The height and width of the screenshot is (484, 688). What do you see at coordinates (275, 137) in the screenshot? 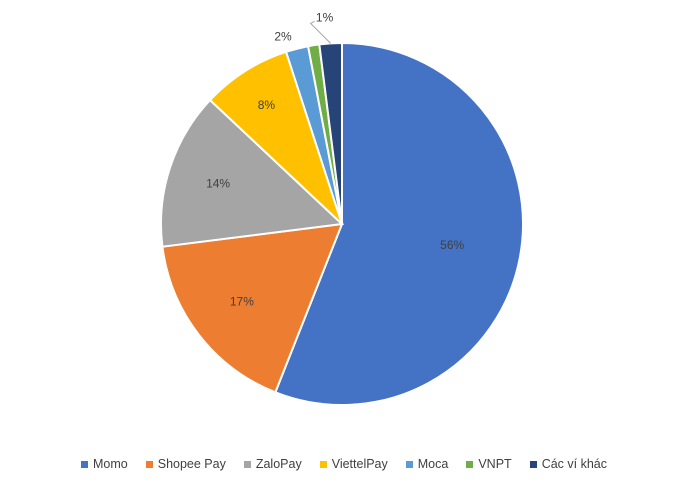
I see `pie-slice-viettelpay` at bounding box center [275, 137].